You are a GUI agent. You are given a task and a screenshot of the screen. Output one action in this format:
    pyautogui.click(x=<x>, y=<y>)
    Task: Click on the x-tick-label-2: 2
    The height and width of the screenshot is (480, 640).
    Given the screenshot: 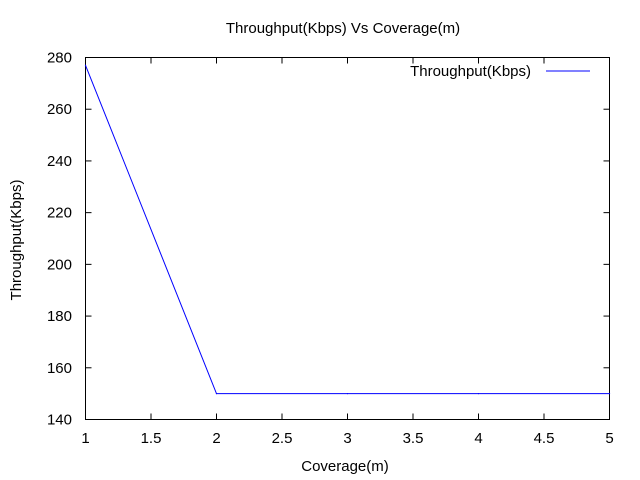 What is the action you would take?
    pyautogui.click(x=216, y=438)
    